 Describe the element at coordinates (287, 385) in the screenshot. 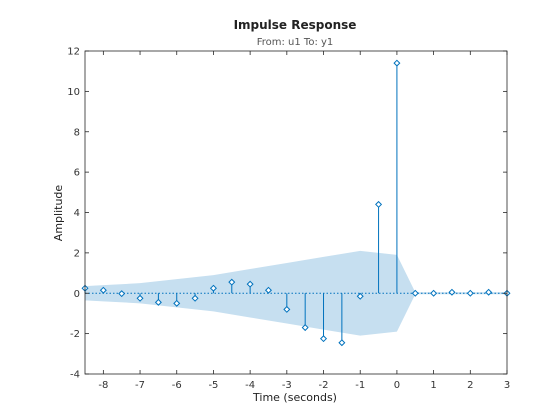

I see `x-tick-label: -3` at that location.